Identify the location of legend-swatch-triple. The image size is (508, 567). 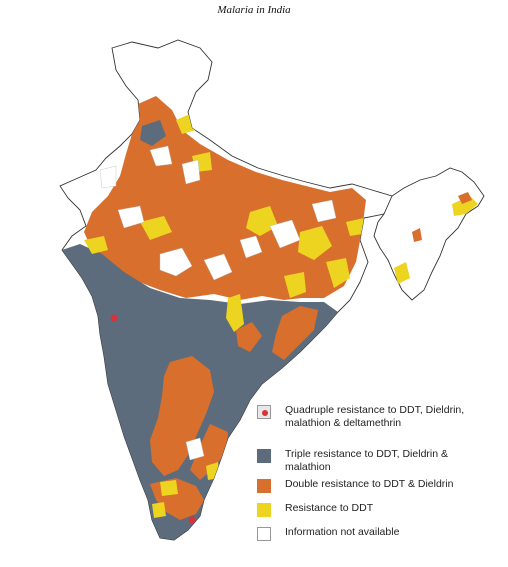
(264, 456).